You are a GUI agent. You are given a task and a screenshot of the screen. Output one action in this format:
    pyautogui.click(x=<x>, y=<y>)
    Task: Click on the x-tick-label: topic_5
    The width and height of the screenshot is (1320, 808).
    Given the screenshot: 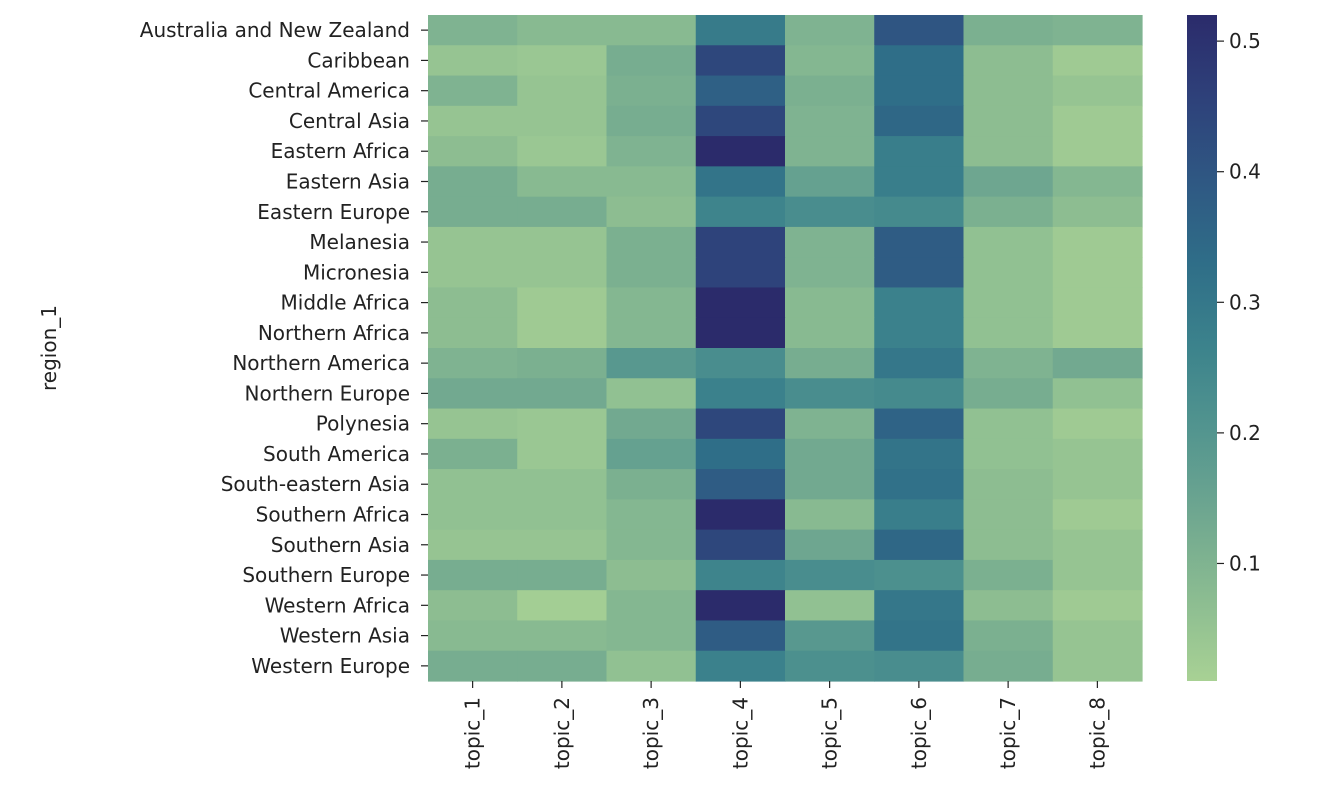 What is the action you would take?
    pyautogui.click(x=830, y=733)
    